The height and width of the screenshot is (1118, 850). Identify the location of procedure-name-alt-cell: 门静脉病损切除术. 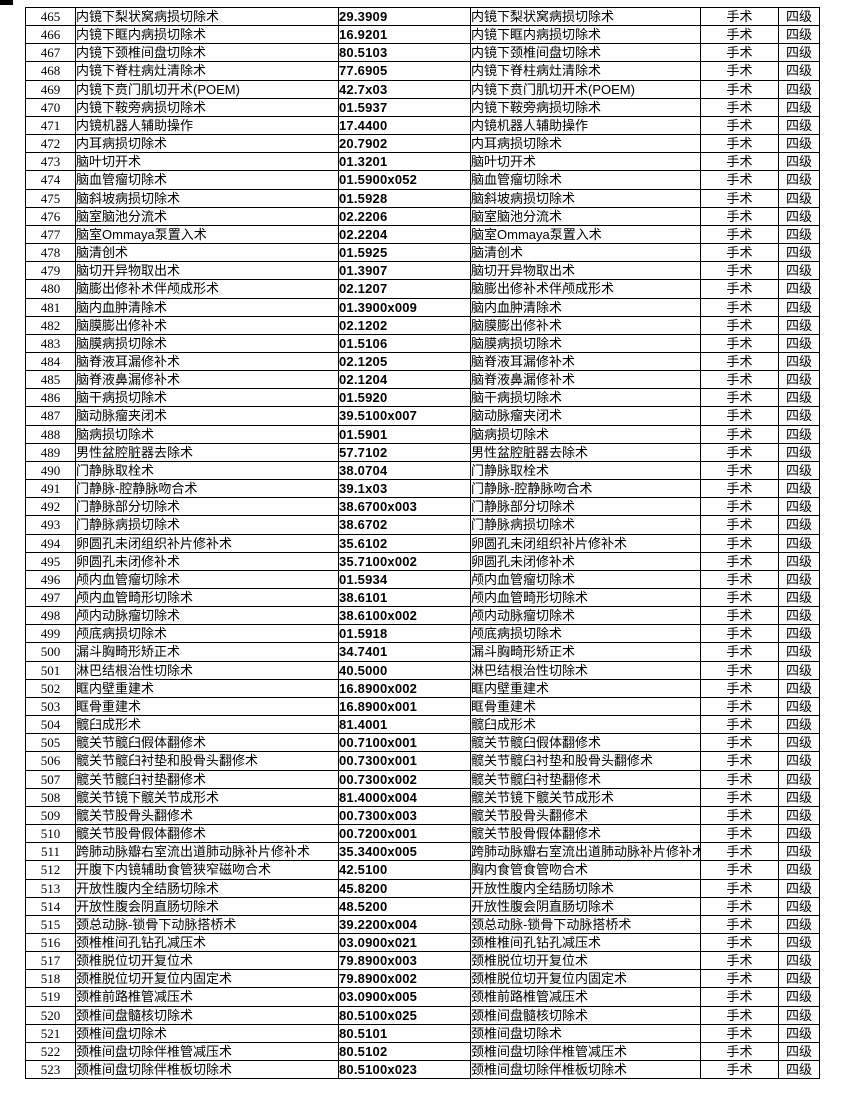
(585, 525).